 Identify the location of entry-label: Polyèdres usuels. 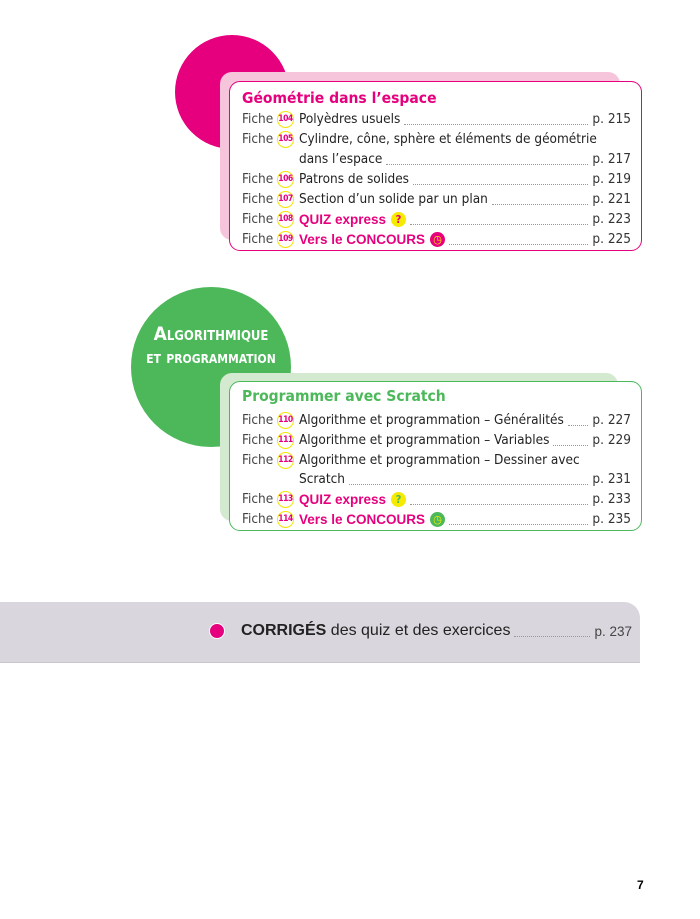
(350, 119).